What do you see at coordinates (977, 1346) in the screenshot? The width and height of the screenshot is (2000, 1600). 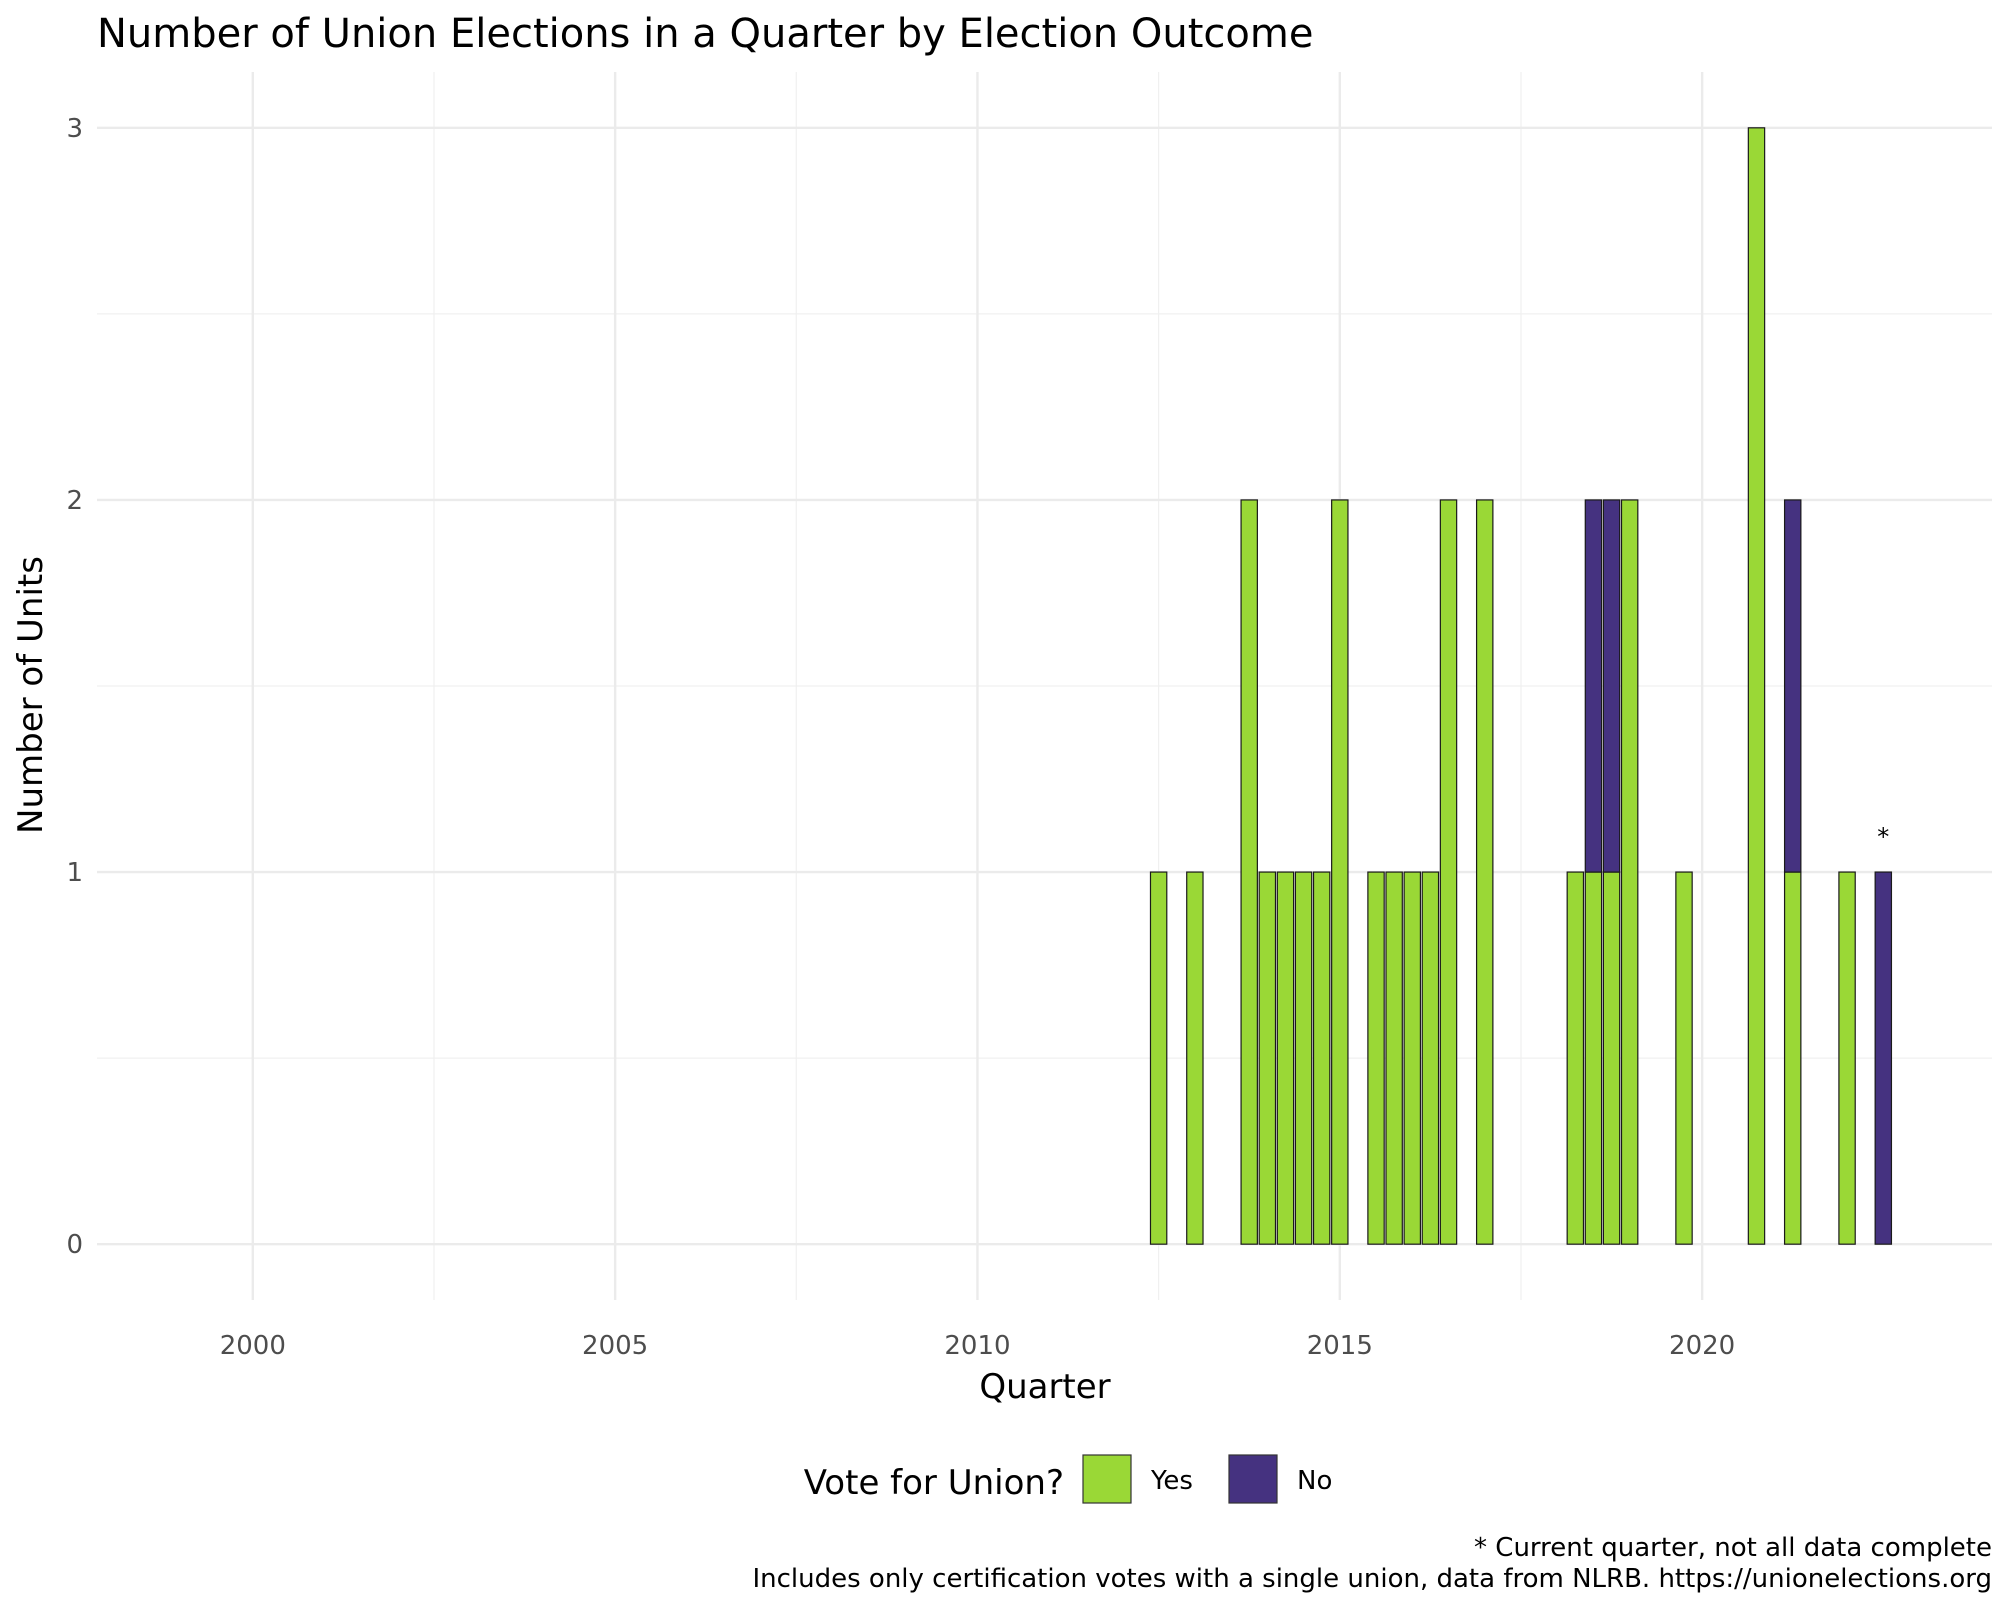 I see `x-tick-label: 2010` at bounding box center [977, 1346].